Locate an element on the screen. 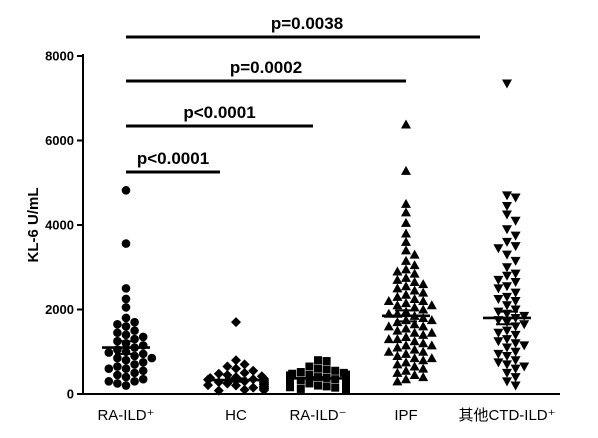 The image size is (598, 438). x-tick-label: HC is located at coordinates (236, 415).